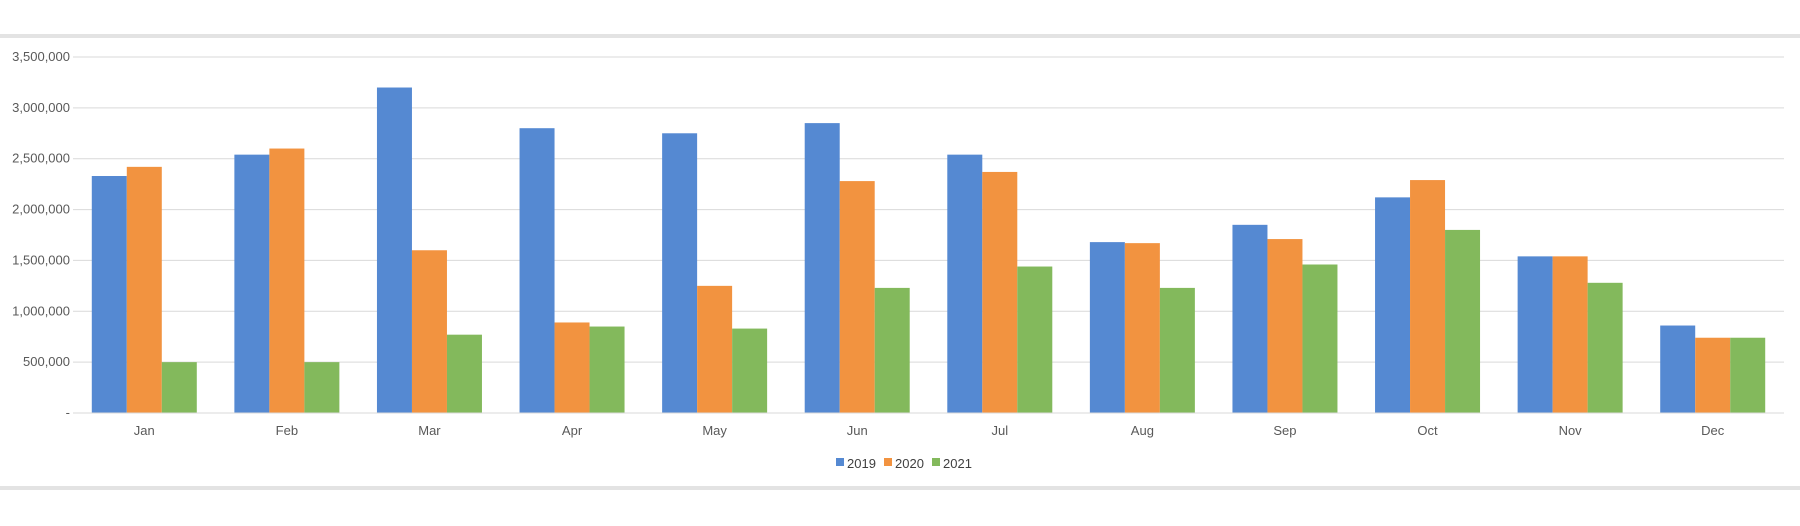 Image resolution: width=1800 pixels, height=526 pixels. Describe the element at coordinates (929, 430) in the screenshot. I see `x-axis-ticks: Jan Feb Mar Apr May Jun Jul Aug Sep Oct Nov Dec` at that location.